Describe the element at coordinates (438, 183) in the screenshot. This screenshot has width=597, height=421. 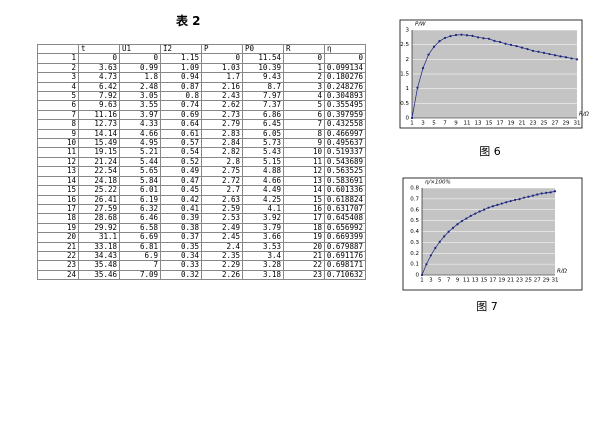
I see `y-axis-label: η/×100%` at that location.